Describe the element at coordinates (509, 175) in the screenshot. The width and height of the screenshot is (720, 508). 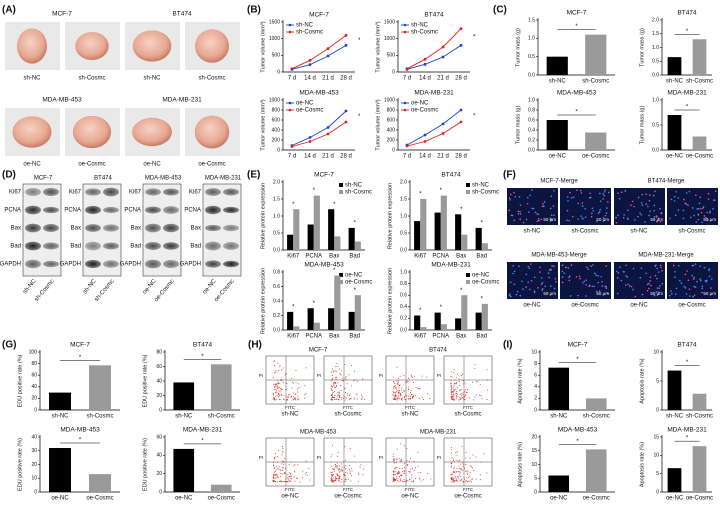
I see `panel-label: (F)` at that location.